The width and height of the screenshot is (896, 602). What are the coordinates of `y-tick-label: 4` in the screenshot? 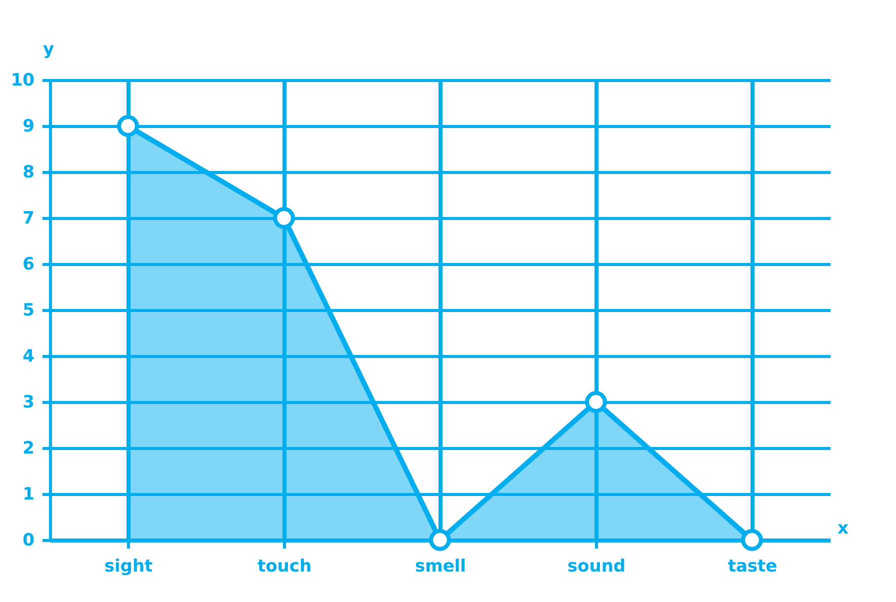 It's located at (28, 356).